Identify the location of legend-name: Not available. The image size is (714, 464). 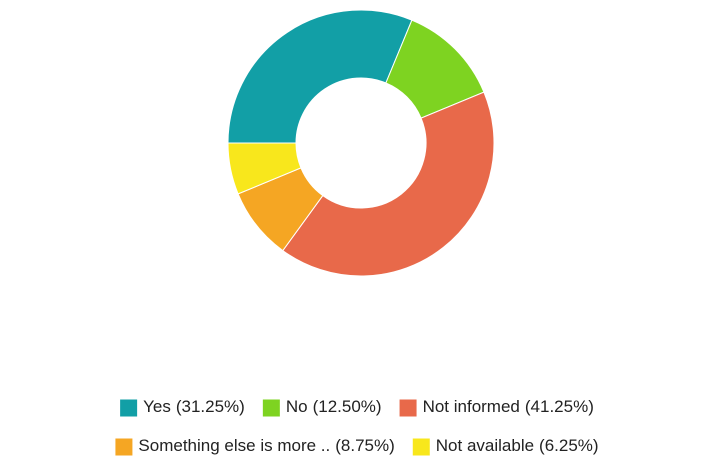
(485, 445).